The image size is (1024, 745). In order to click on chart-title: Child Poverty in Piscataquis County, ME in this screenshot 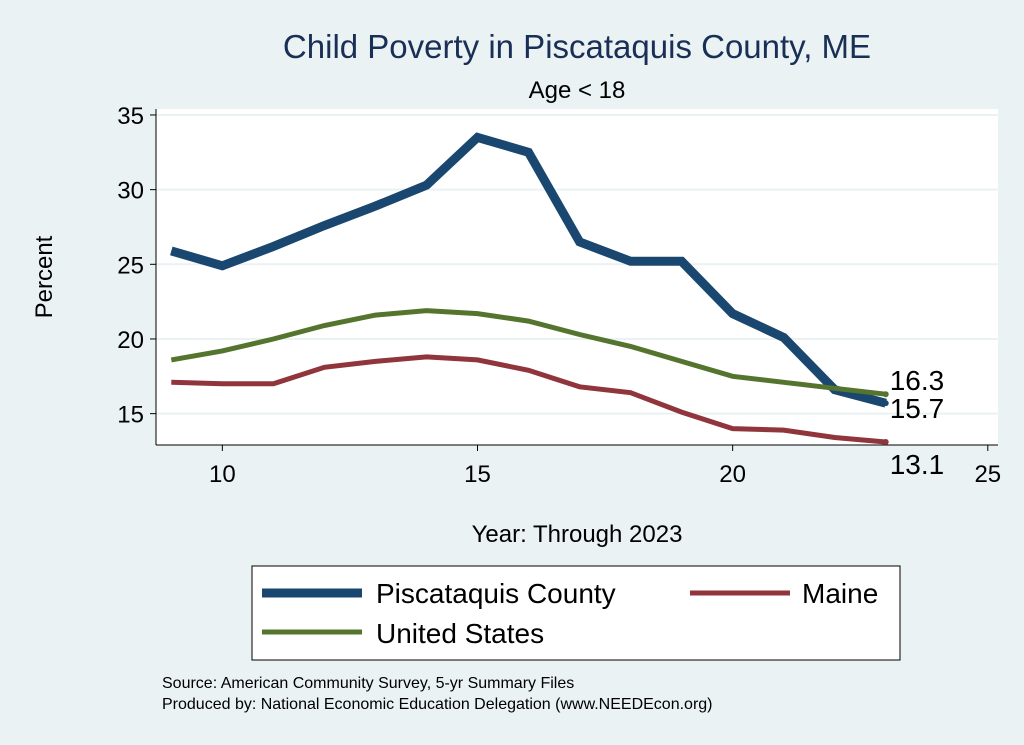, I will do `click(577, 46)`.